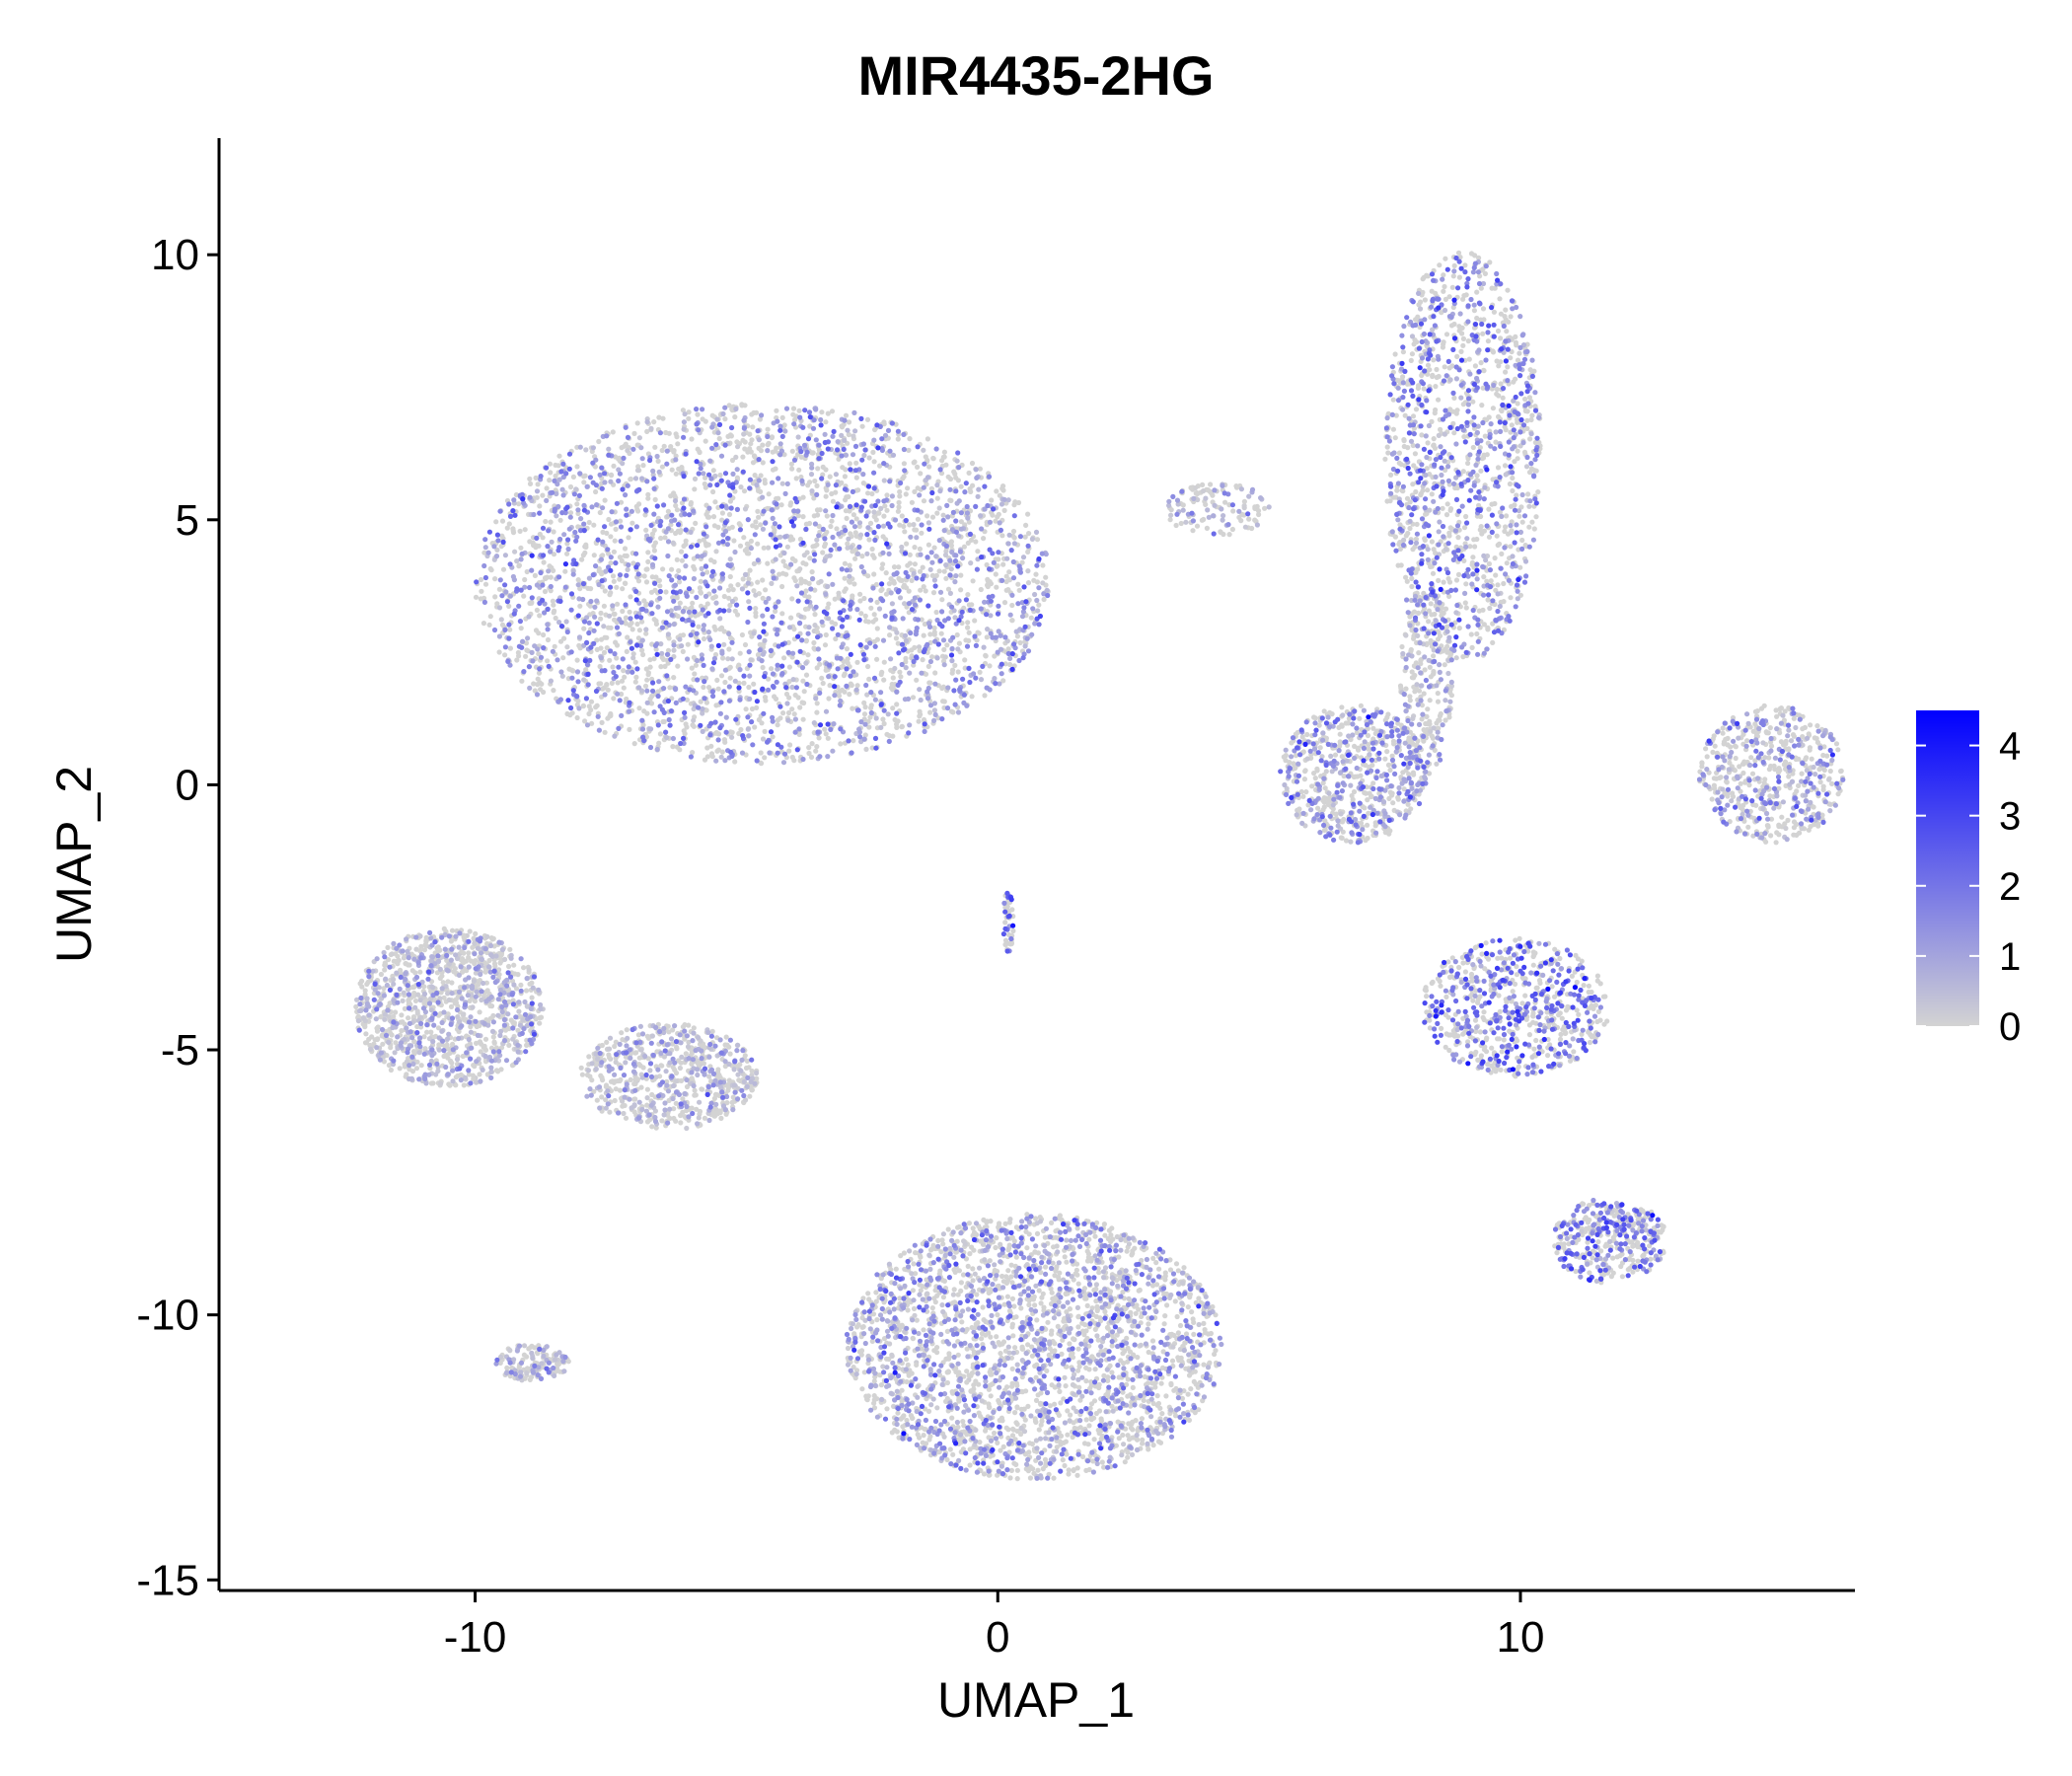 The height and width of the screenshot is (1776, 2072). I want to click on cluster-center-small-top-point, so click(1255, 507).